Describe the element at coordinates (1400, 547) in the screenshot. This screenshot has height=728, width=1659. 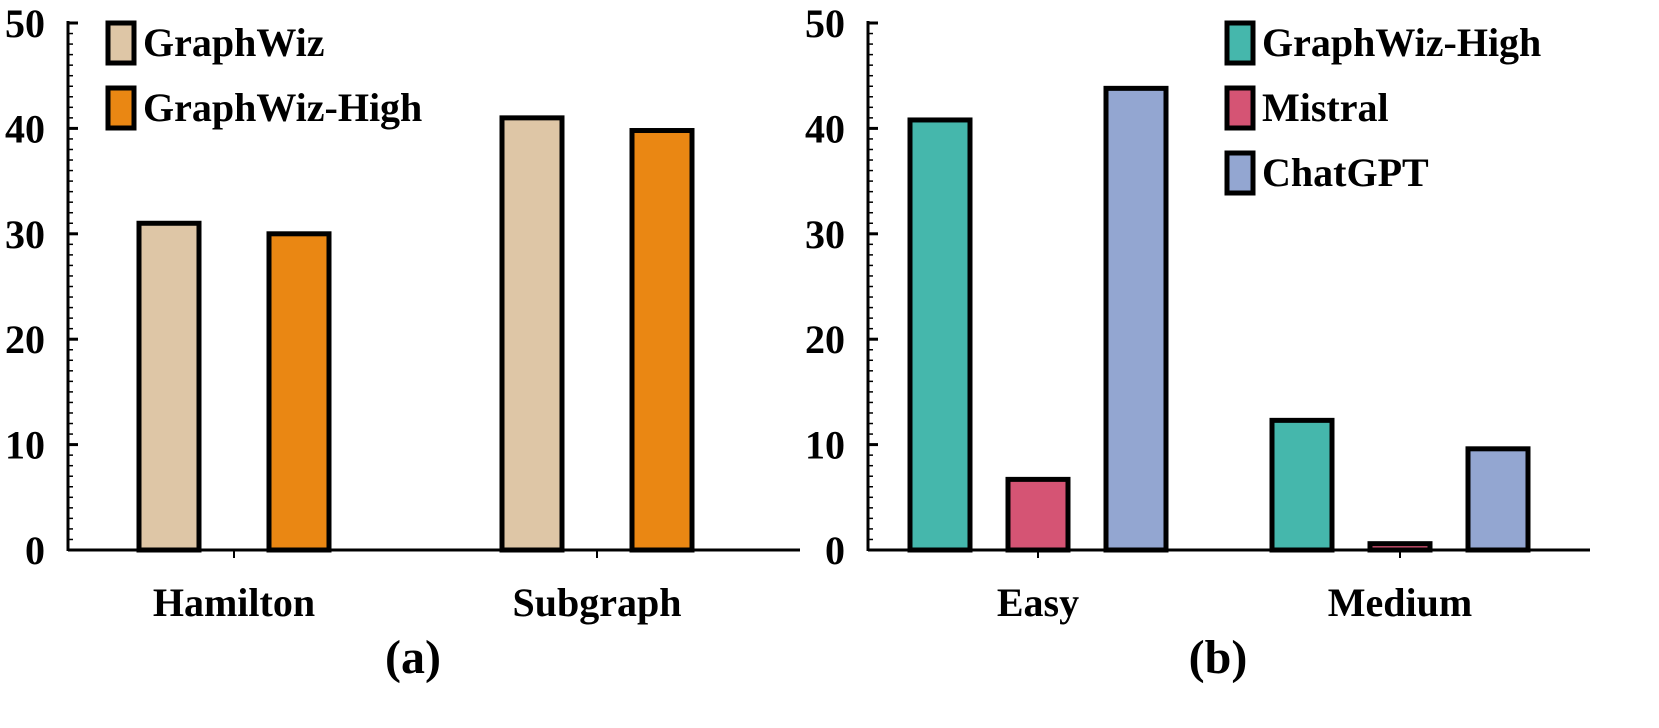
I see `bar-medium-mistral` at that location.